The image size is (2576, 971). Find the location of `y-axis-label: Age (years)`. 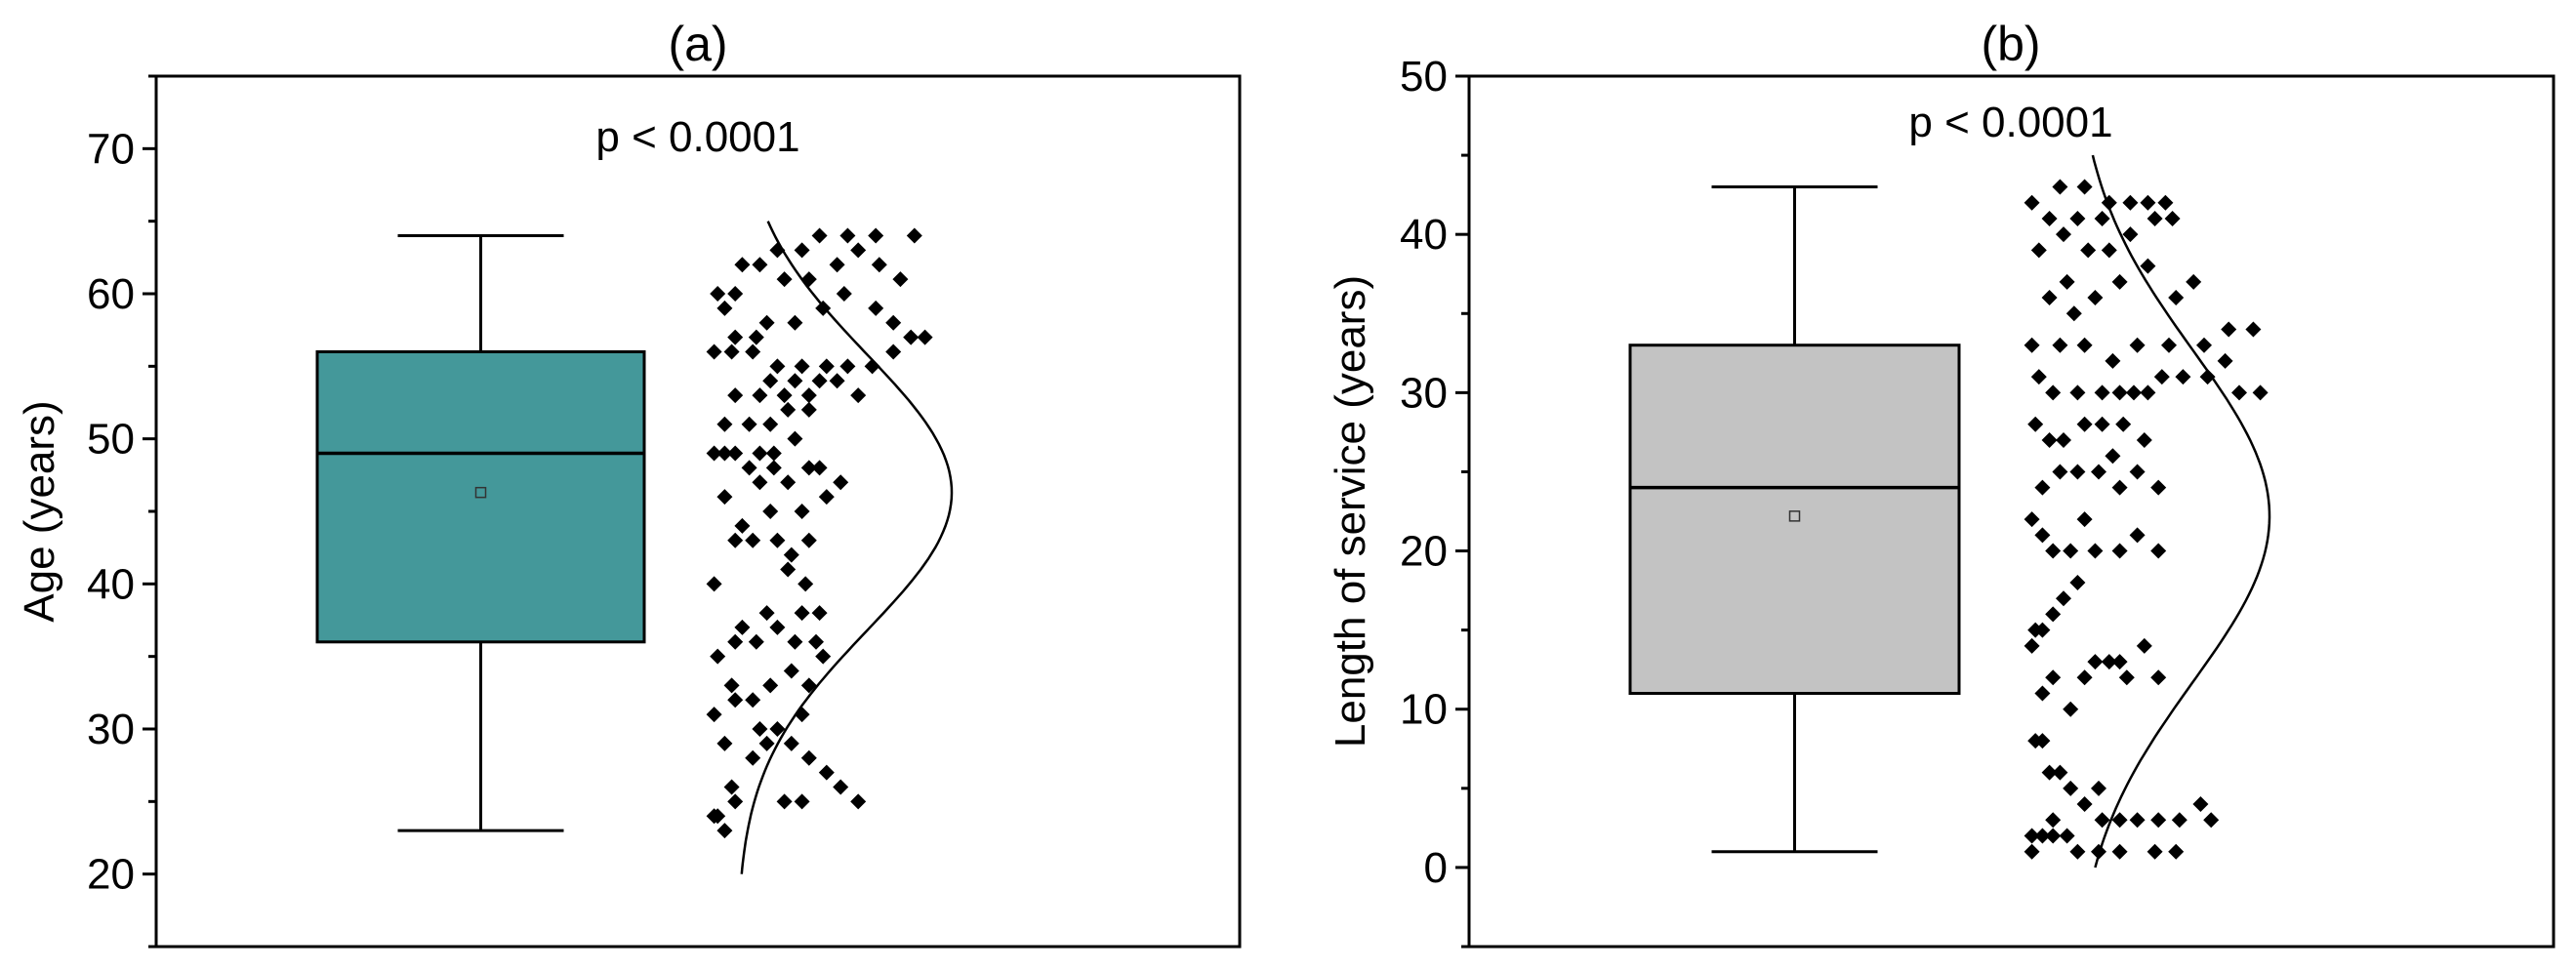

y-axis-label: Age (years) is located at coordinates (39, 511).